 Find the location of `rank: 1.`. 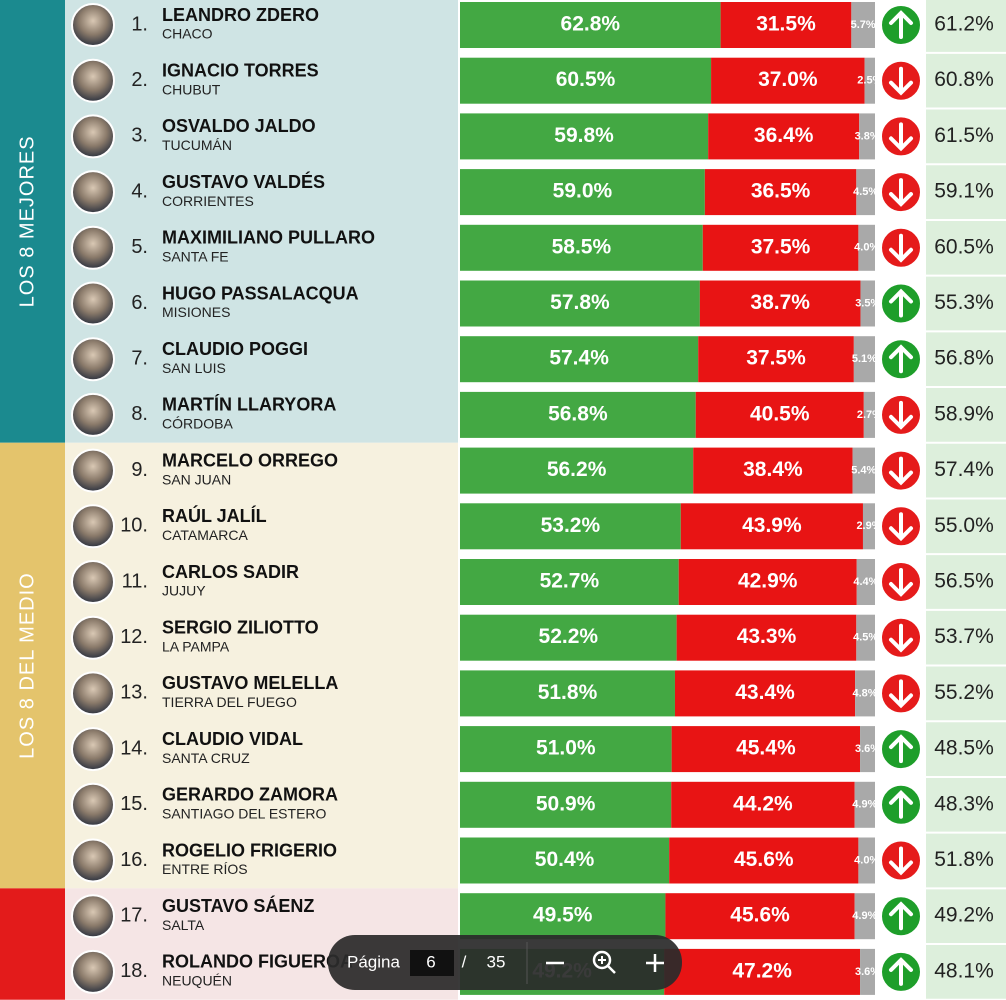

rank: 1. is located at coordinates (139, 24).